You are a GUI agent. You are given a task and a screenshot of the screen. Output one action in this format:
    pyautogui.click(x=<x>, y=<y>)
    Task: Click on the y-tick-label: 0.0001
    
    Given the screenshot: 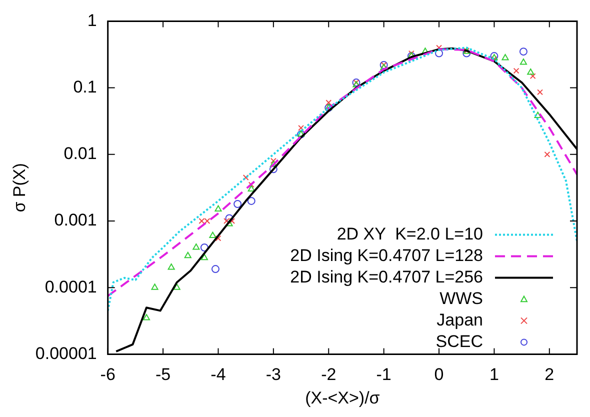 What is the action you would take?
    pyautogui.click(x=70, y=286)
    